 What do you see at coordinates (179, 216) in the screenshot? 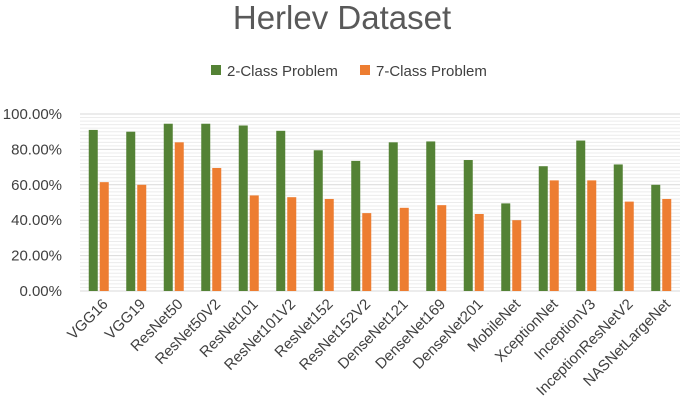
I see `bar-7-class-resnet50` at bounding box center [179, 216].